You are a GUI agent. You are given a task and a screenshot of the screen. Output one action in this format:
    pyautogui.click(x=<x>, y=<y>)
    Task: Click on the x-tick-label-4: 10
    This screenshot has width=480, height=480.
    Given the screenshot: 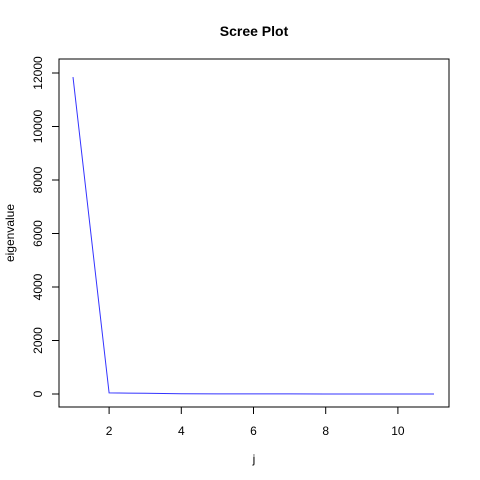 What is the action you would take?
    pyautogui.click(x=398, y=431)
    